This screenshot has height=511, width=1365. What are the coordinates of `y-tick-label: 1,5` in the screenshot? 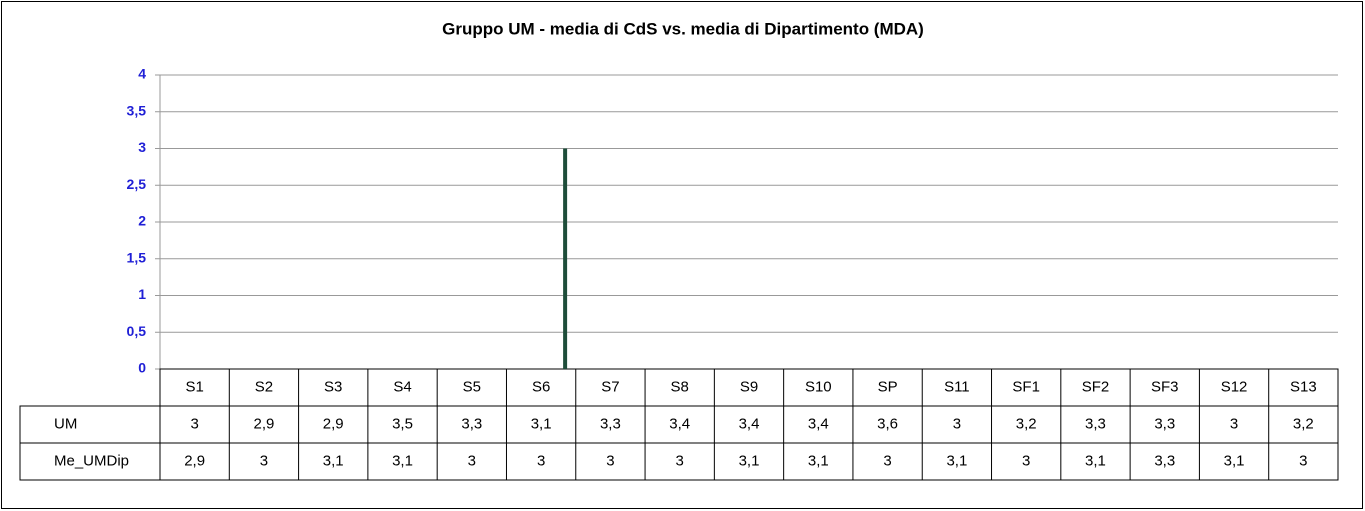 It's located at (137, 257).